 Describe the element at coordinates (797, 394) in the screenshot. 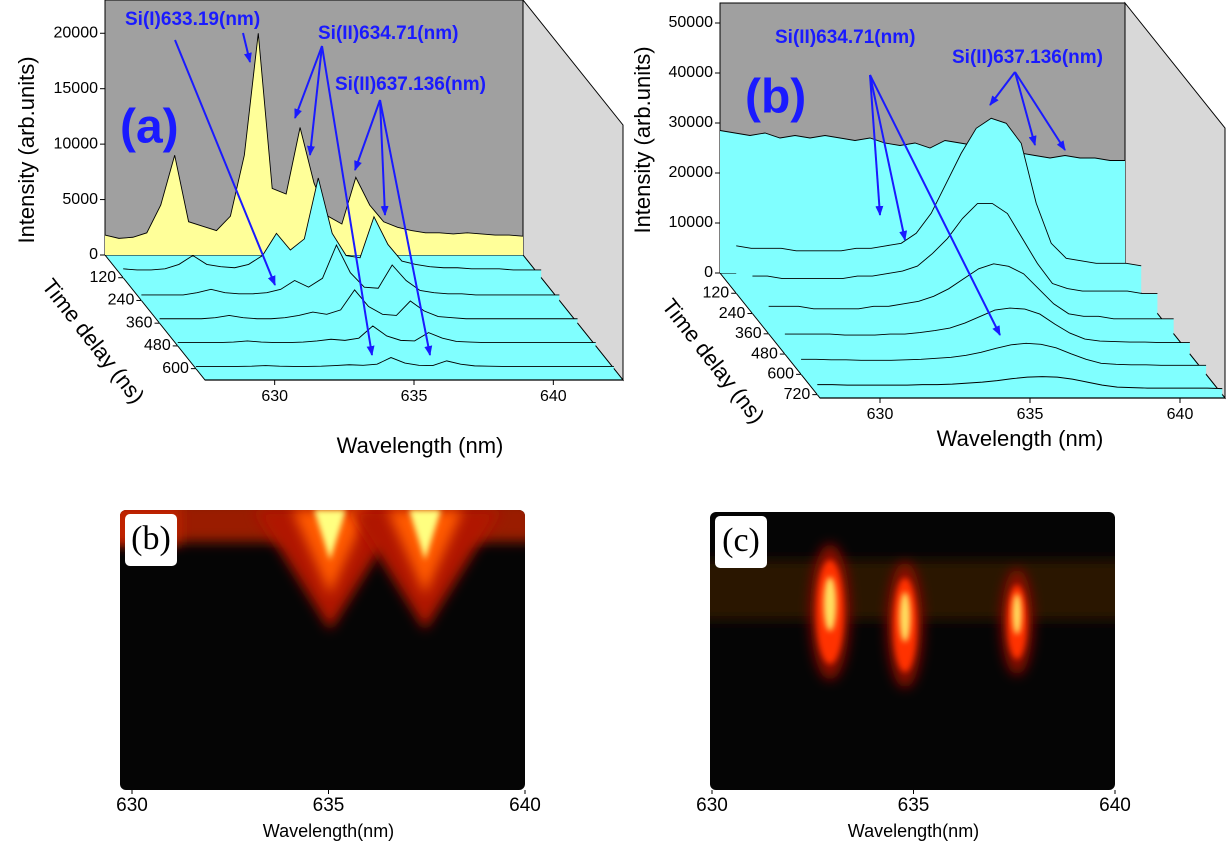

I see `z-tick-label: 720` at that location.